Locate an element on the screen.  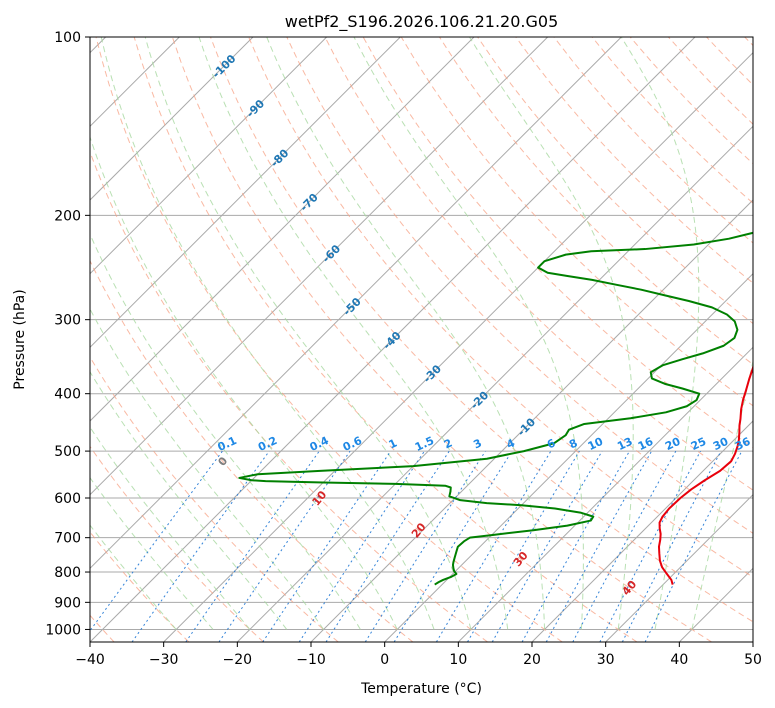
mixing-ratio-label: 30 is located at coordinates (721, 444).